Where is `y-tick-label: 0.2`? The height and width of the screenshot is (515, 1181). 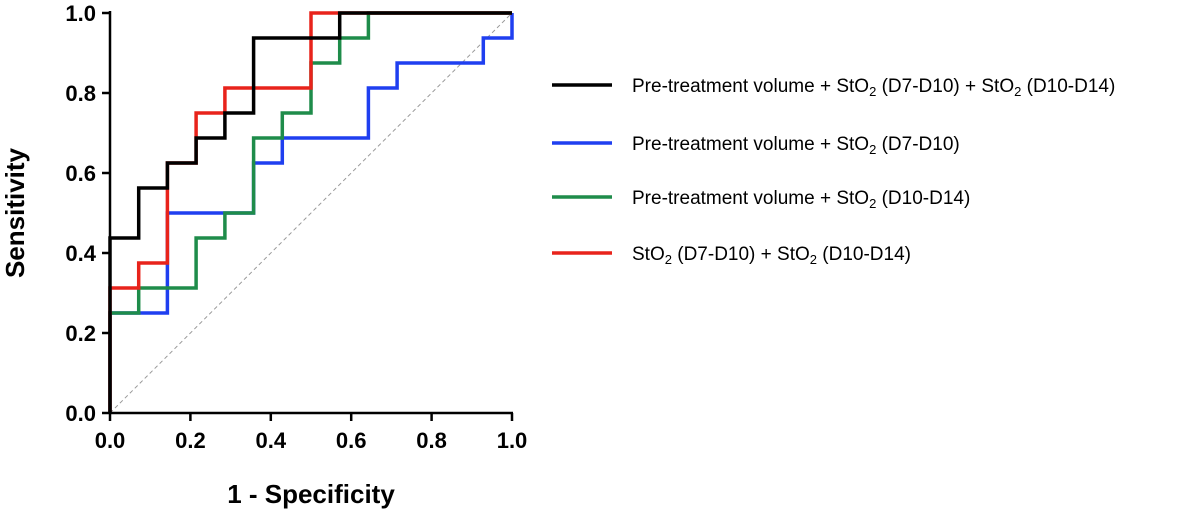
y-tick-label: 0.2 is located at coordinates (80, 333).